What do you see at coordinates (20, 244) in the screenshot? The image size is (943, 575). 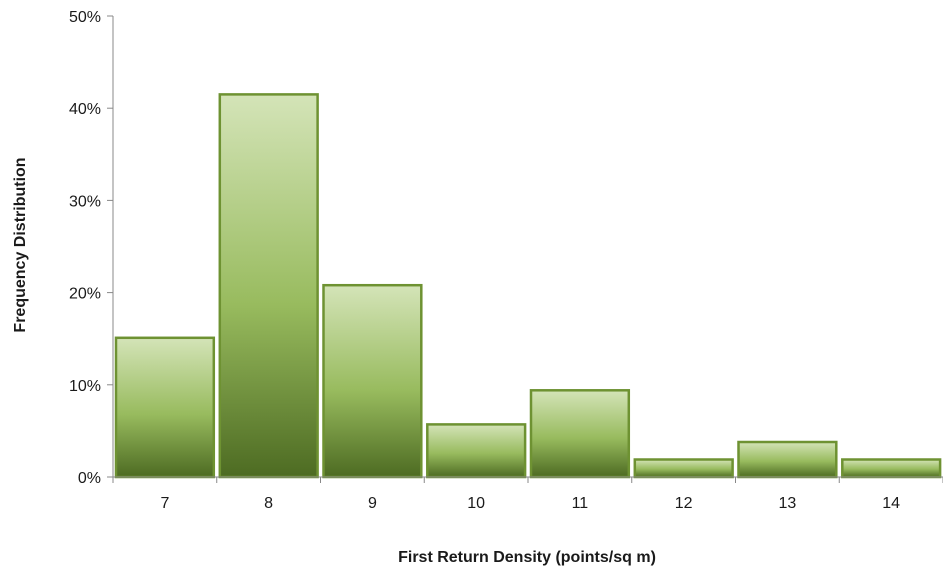 I see `y-axis-title: Frequency Distribution` at bounding box center [20, 244].